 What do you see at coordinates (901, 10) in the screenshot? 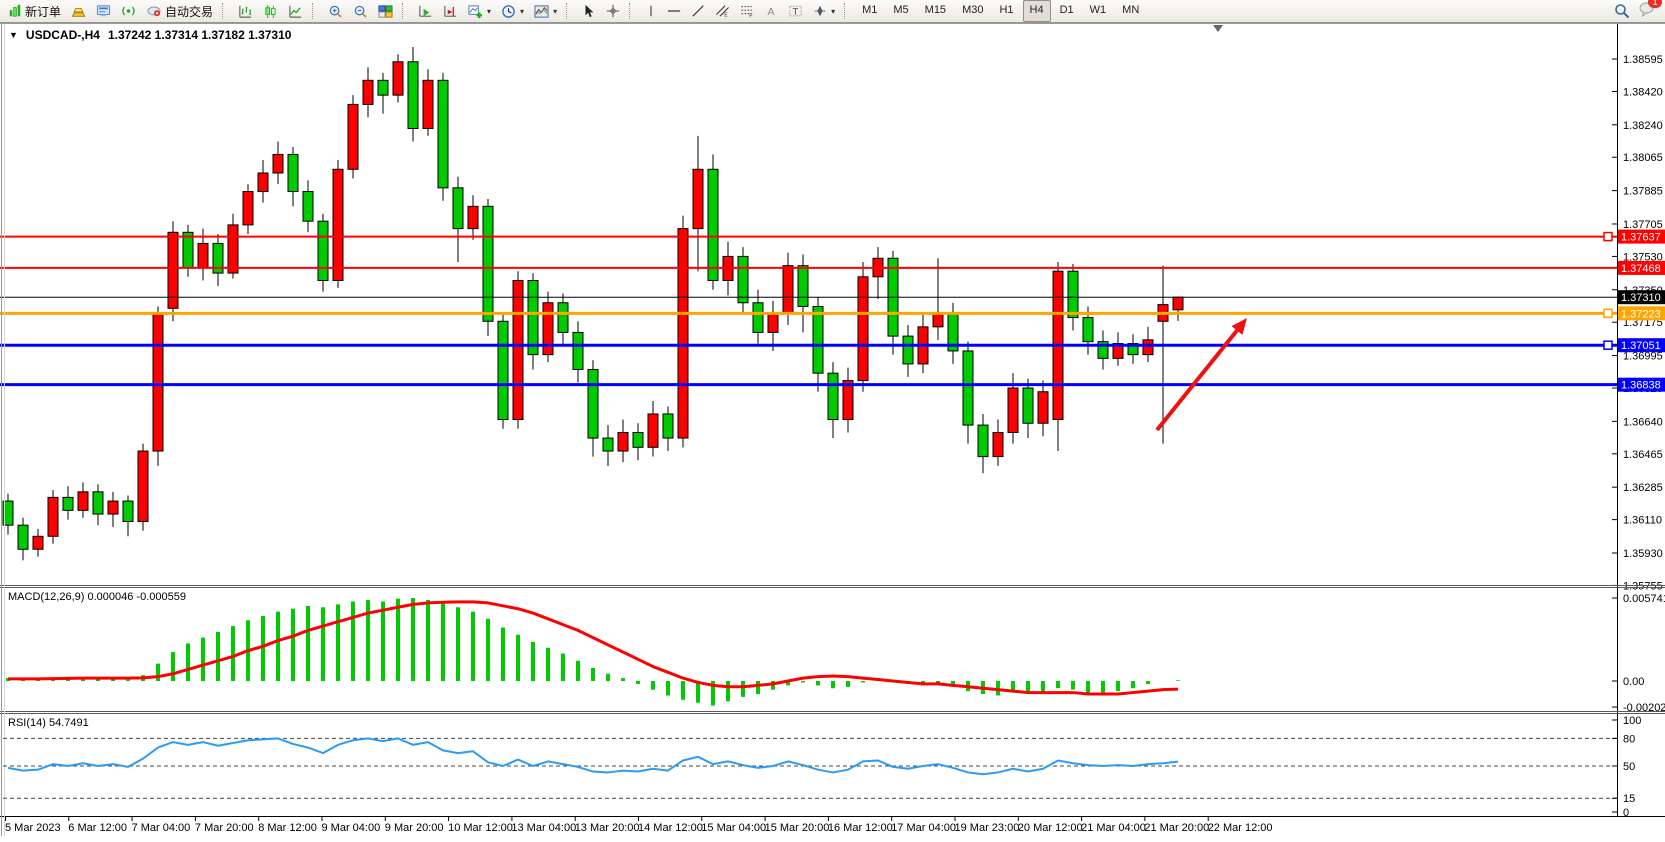
I see `timeframe-button-m5: M5` at bounding box center [901, 10].